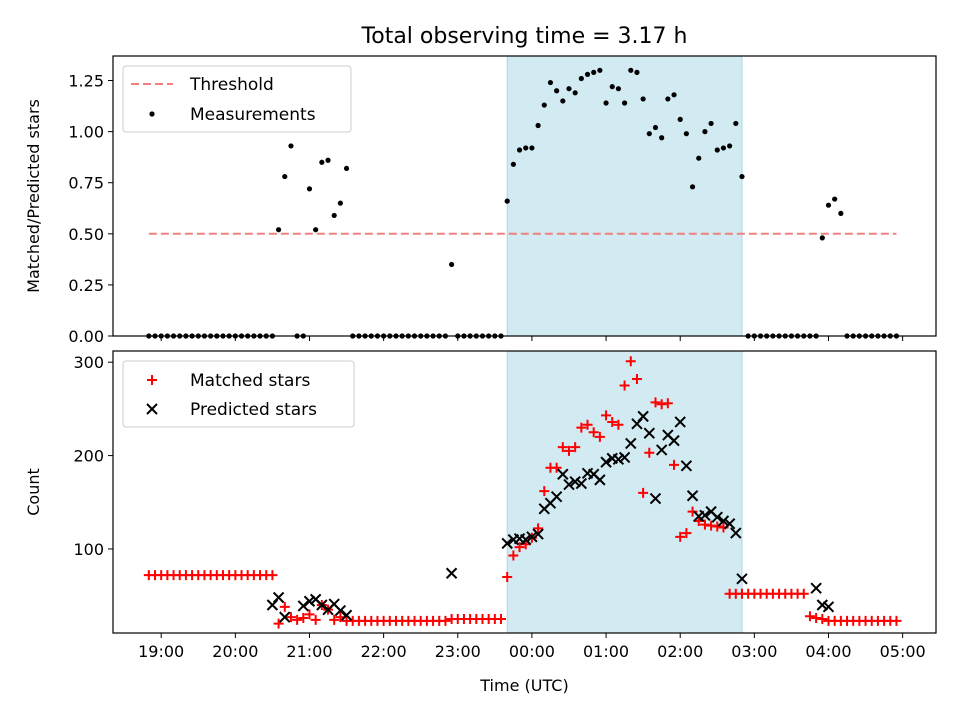  I want to click on legend-matched-label: Matched stars, so click(250, 381).